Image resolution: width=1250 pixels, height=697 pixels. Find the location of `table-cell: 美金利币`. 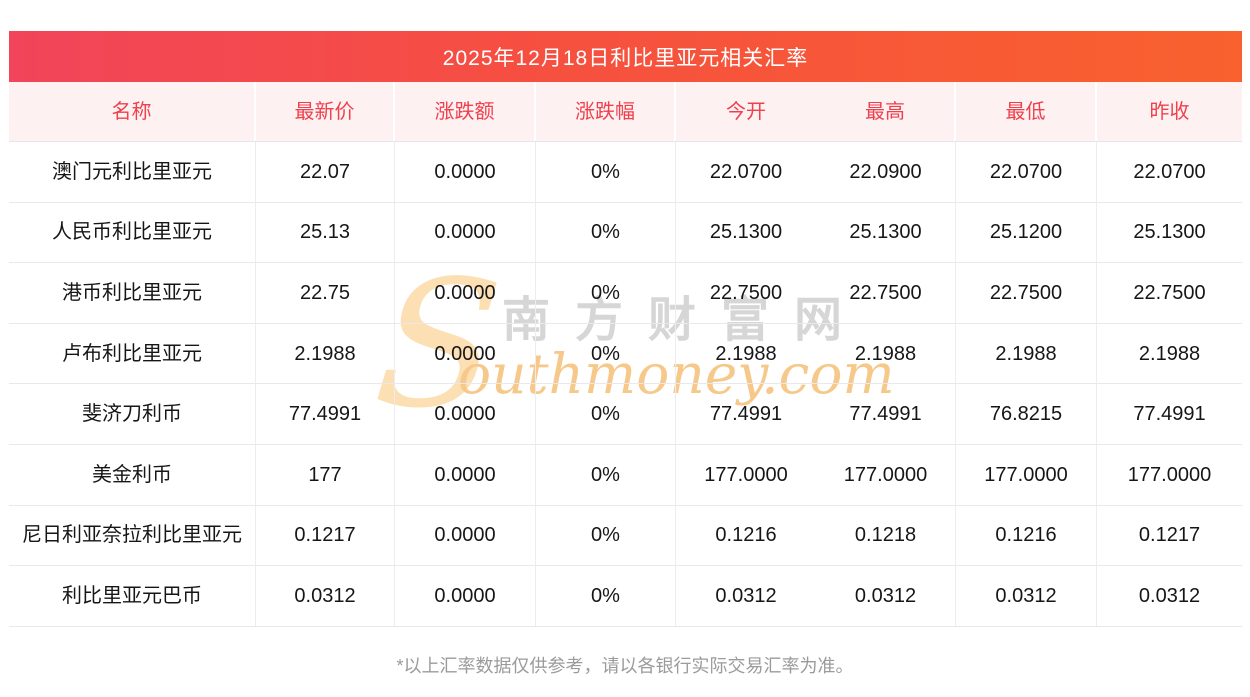

table-cell: 美金利币 is located at coordinates (132, 474).